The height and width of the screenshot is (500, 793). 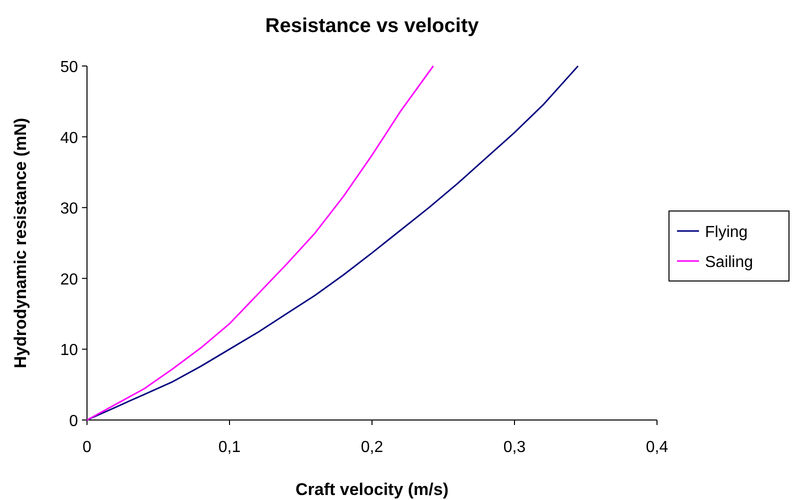 I want to click on y-tick-label: 30, so click(x=69, y=209).